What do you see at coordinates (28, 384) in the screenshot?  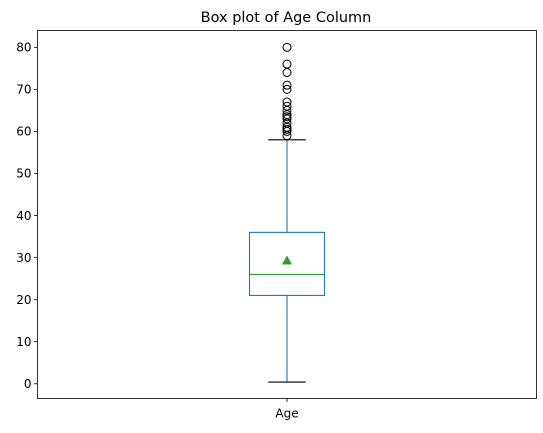 I see `y-tick-label: 0` at bounding box center [28, 384].